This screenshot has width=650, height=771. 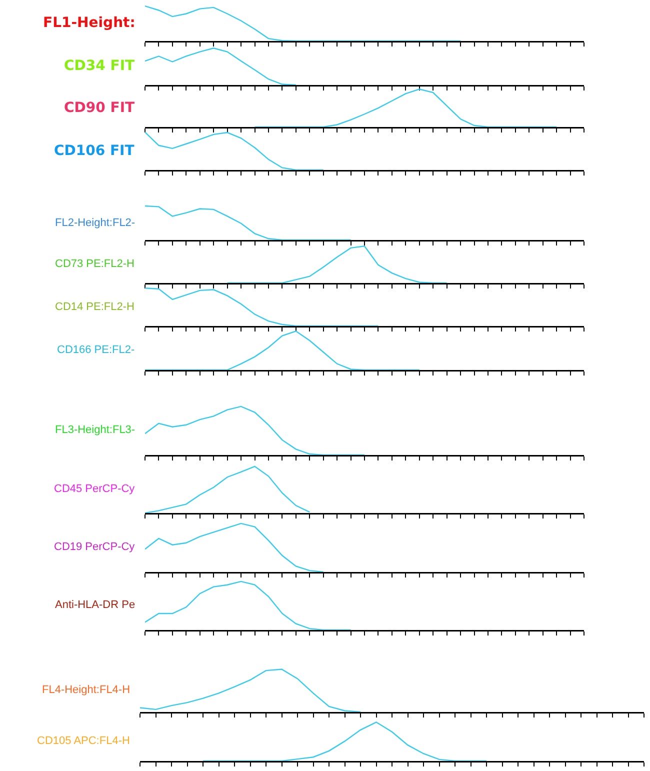 What do you see at coordinates (95, 547) in the screenshot?
I see `text: CD19 PerCP-Cy` at bounding box center [95, 547].